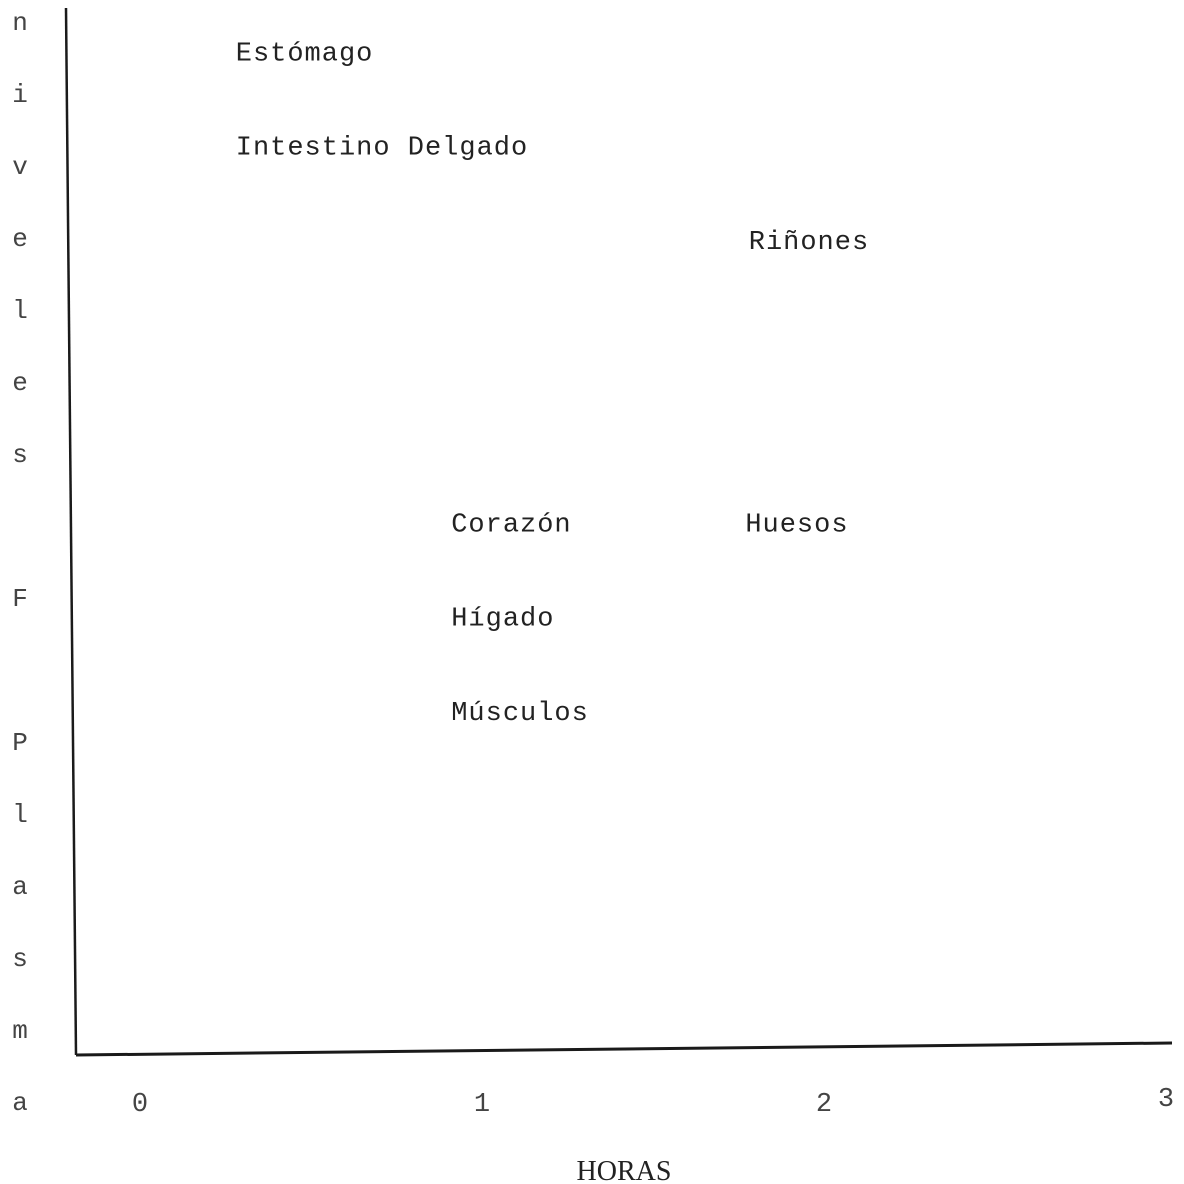 The height and width of the screenshot is (1184, 1184). What do you see at coordinates (71, 531) in the screenshot?
I see `y-axis-line` at bounding box center [71, 531].